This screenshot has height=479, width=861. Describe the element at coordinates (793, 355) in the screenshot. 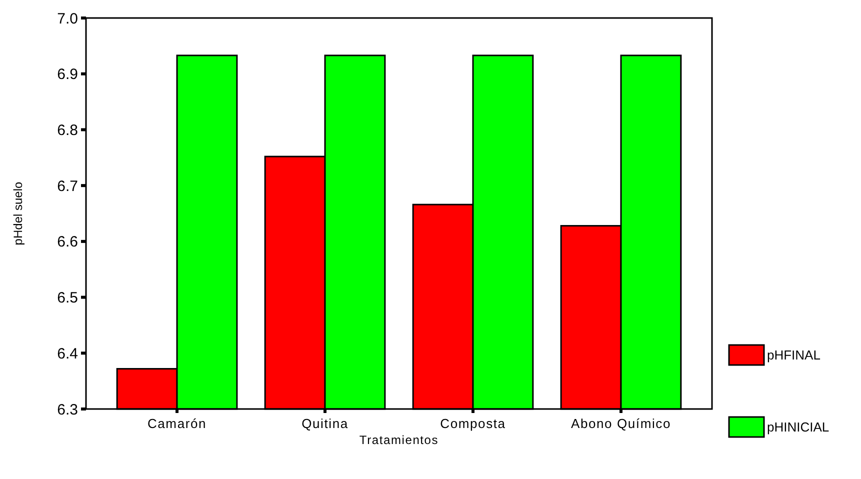

I see `legend-label: pHFINAL` at that location.